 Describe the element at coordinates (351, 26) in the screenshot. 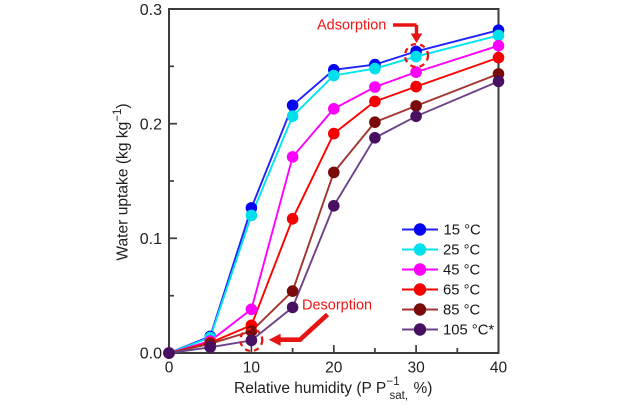

I see `svg-text: Adsorption` at that location.